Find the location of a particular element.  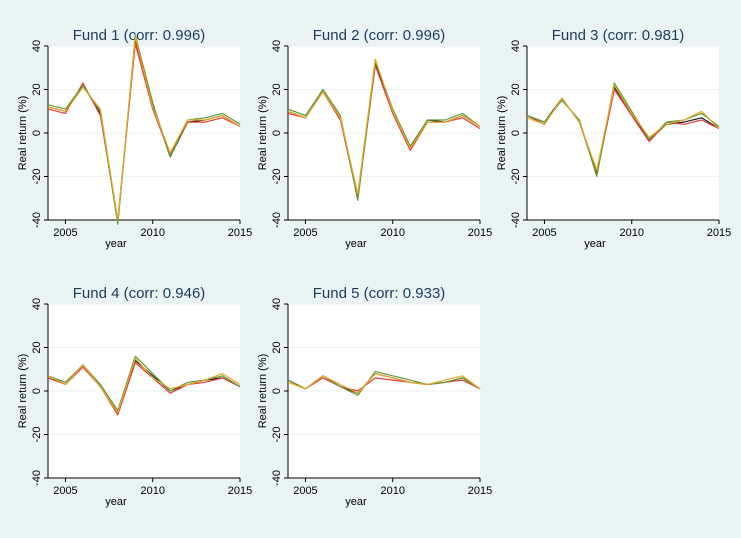

panel-title: Fund 5 (corr: 0.933) is located at coordinates (379, 293).